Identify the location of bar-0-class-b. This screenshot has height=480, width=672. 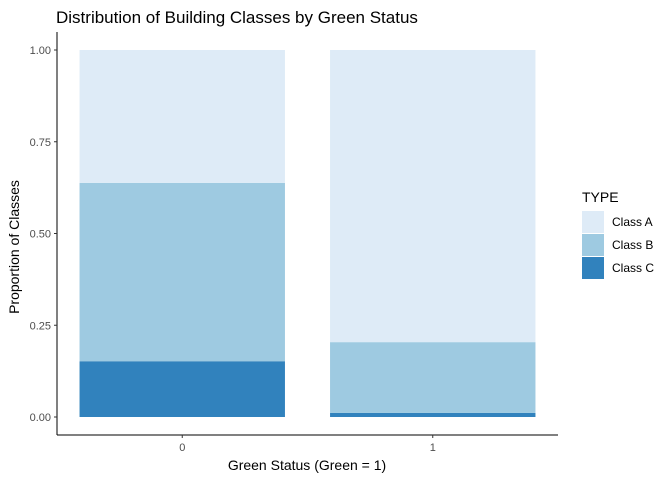
(182, 272).